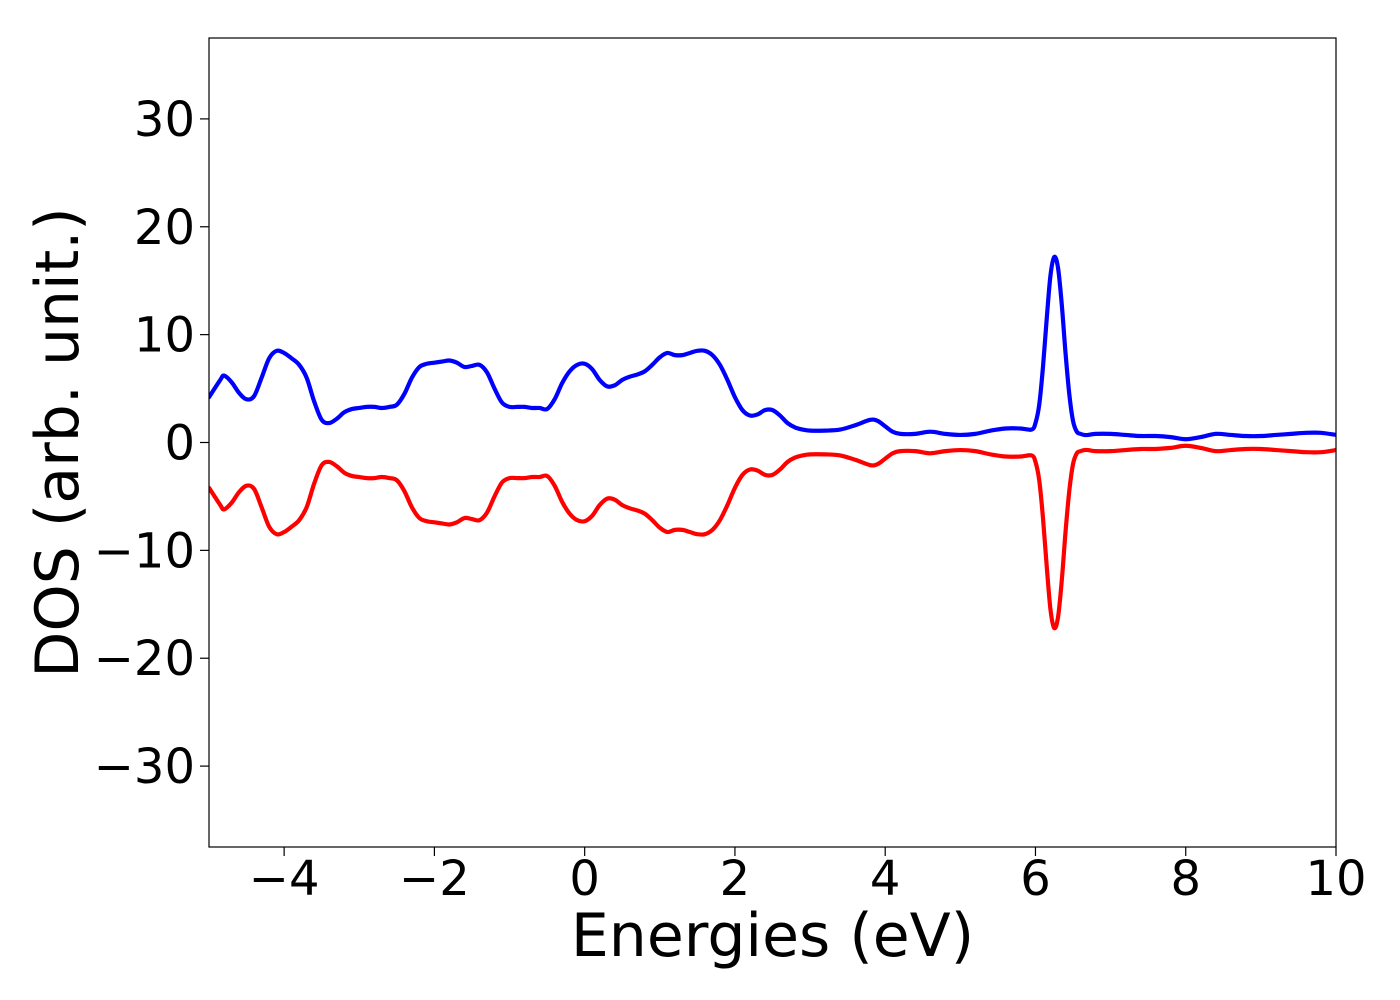  I want to click on x-tick-label: 10, so click(1335, 879).